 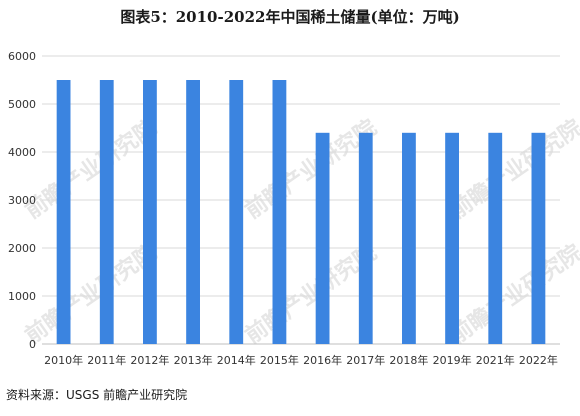 I want to click on x-tick-label: 2014年, so click(x=236, y=360).